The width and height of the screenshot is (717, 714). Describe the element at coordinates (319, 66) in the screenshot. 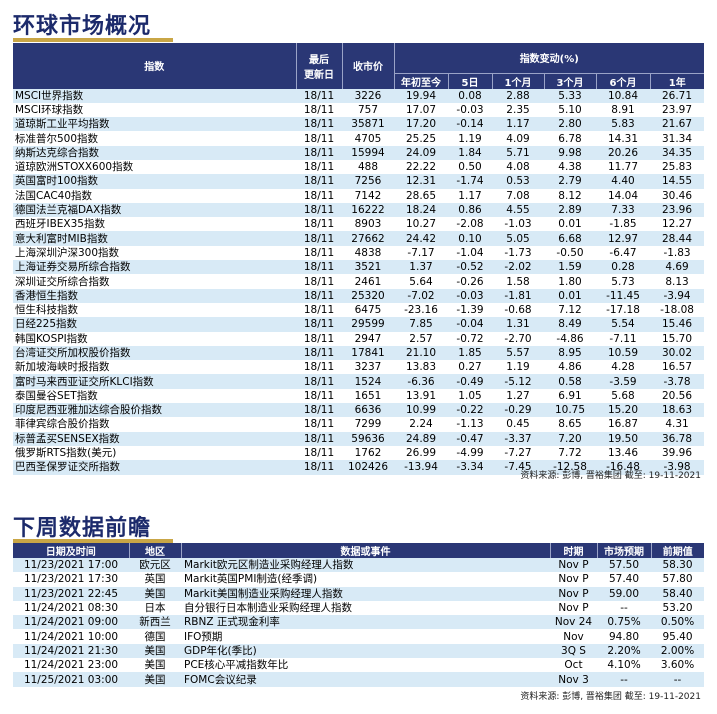

I see `header-last-update: 最后 更新日` at that location.